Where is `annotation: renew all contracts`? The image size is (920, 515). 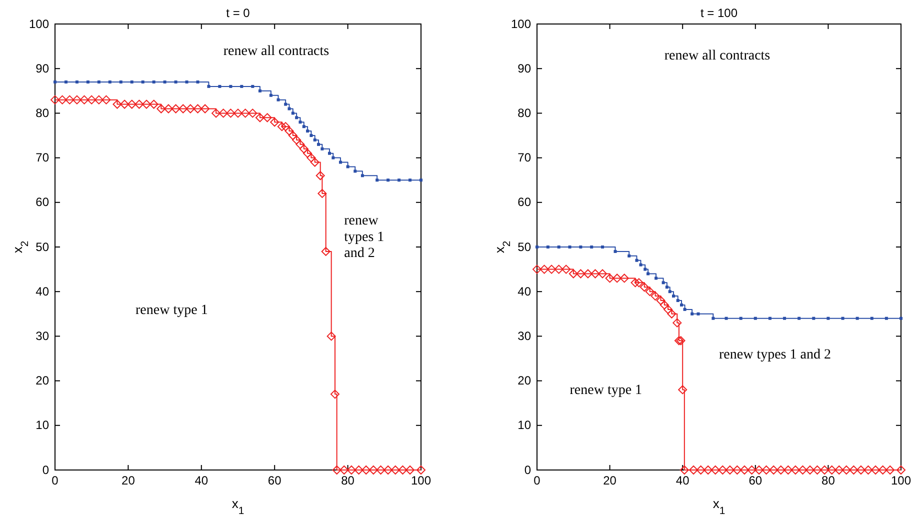
annotation: renew all contracts is located at coordinates (276, 52).